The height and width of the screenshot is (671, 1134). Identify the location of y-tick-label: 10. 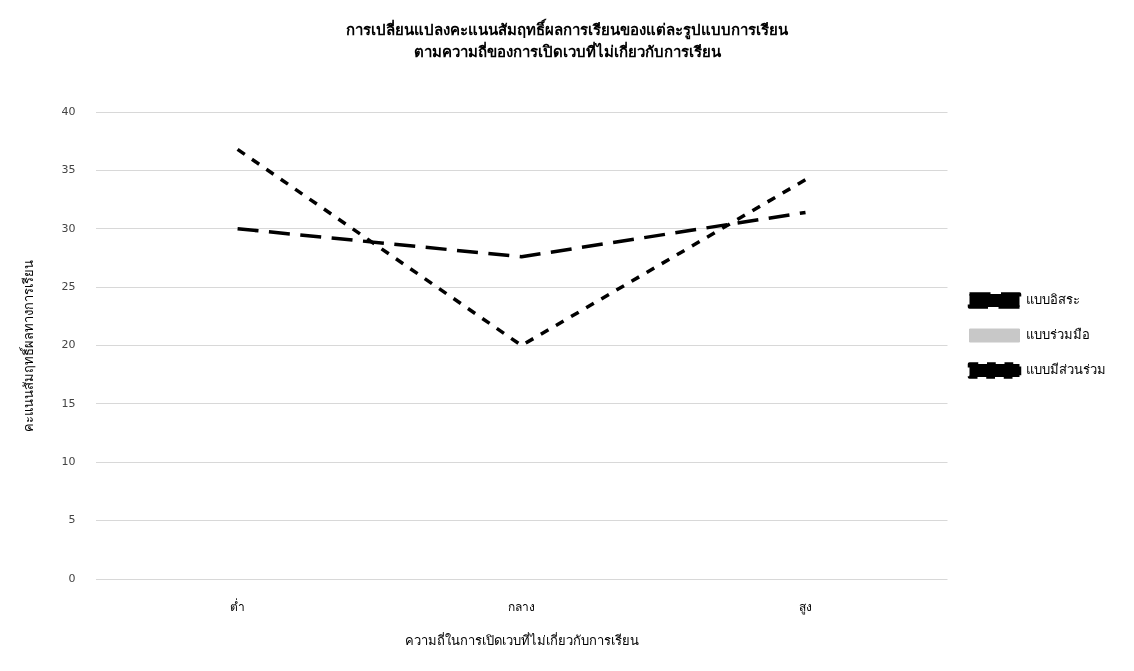
(68, 462).